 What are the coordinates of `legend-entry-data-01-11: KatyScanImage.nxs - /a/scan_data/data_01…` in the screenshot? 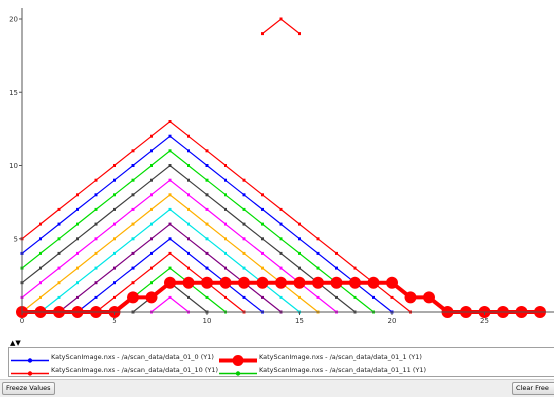 It's located at (322, 370).